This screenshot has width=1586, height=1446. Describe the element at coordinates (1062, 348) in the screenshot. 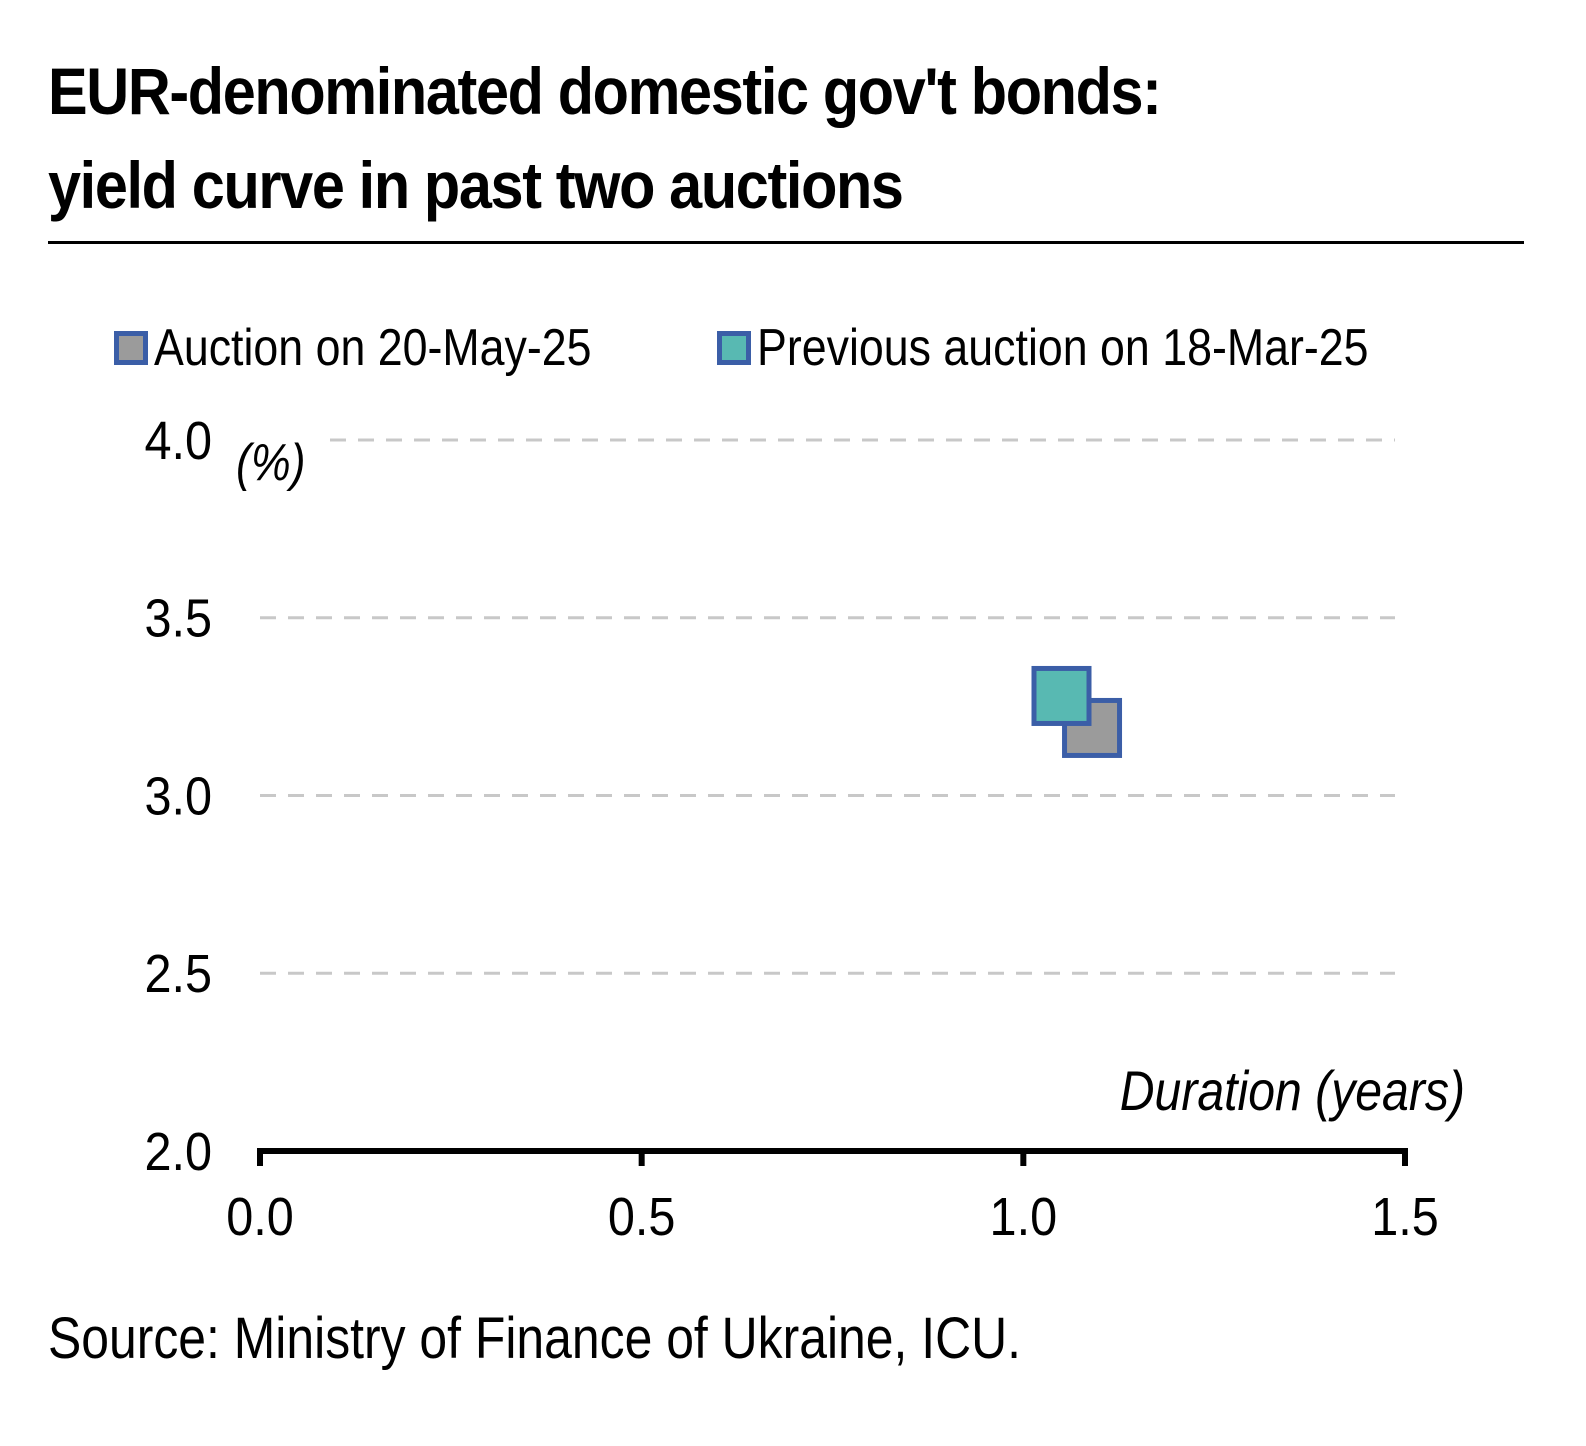

I see `legend-label-previous: Previous auction on 18-Mar-25` at that location.